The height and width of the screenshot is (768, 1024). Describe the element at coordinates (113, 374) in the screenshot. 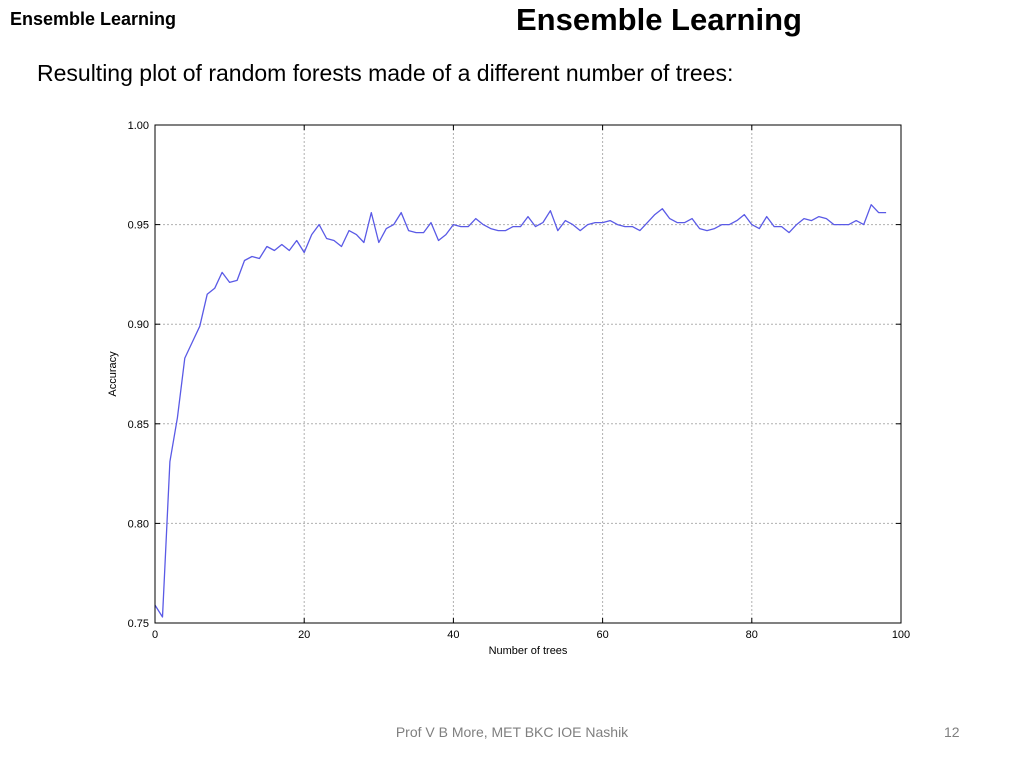

I see `y-axis-label: Accuracy` at that location.